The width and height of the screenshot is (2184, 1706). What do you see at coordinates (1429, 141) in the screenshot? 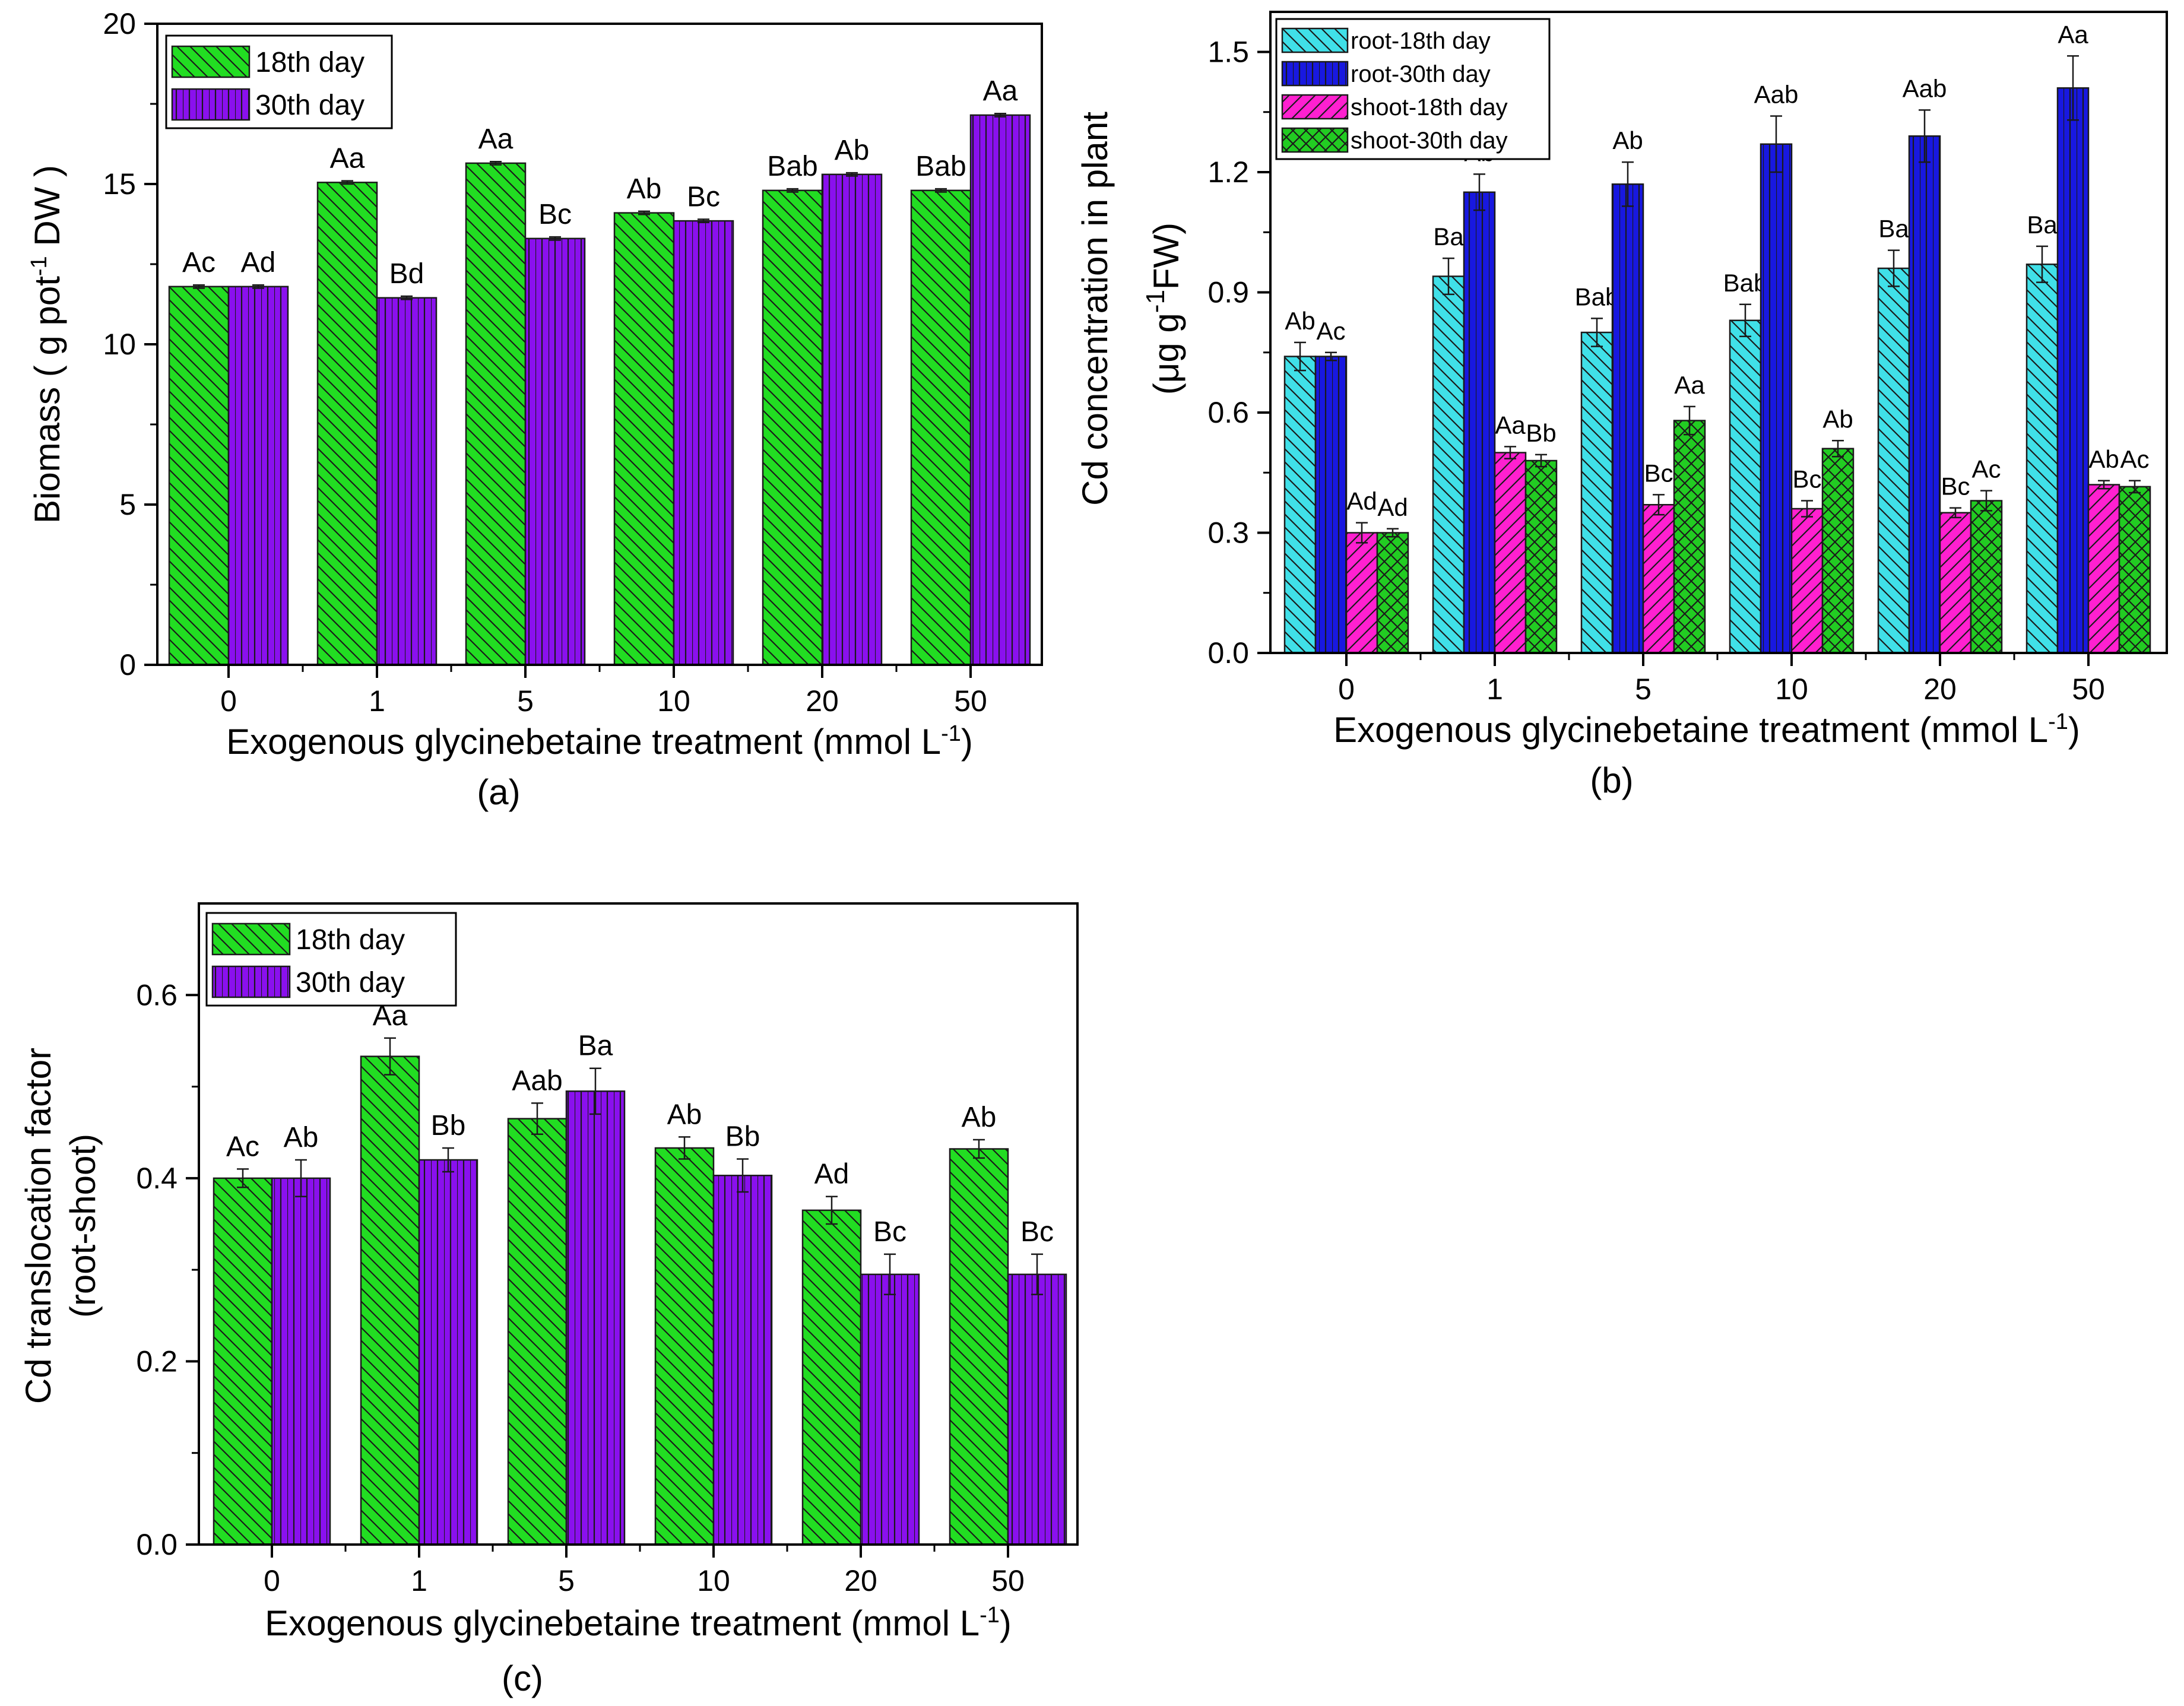
I see `legend-label-b-3: shoot-30th day` at bounding box center [1429, 141].